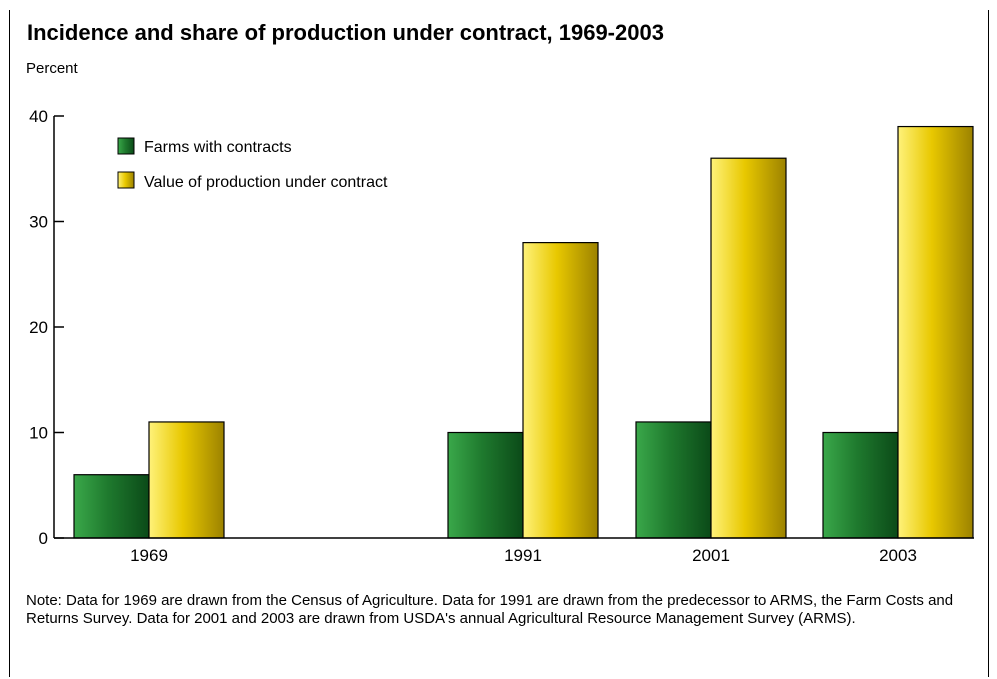 Image resolution: width=997 pixels, height=679 pixels. Describe the element at coordinates (126, 180) in the screenshot. I see `legend-swatch-value` at that location.